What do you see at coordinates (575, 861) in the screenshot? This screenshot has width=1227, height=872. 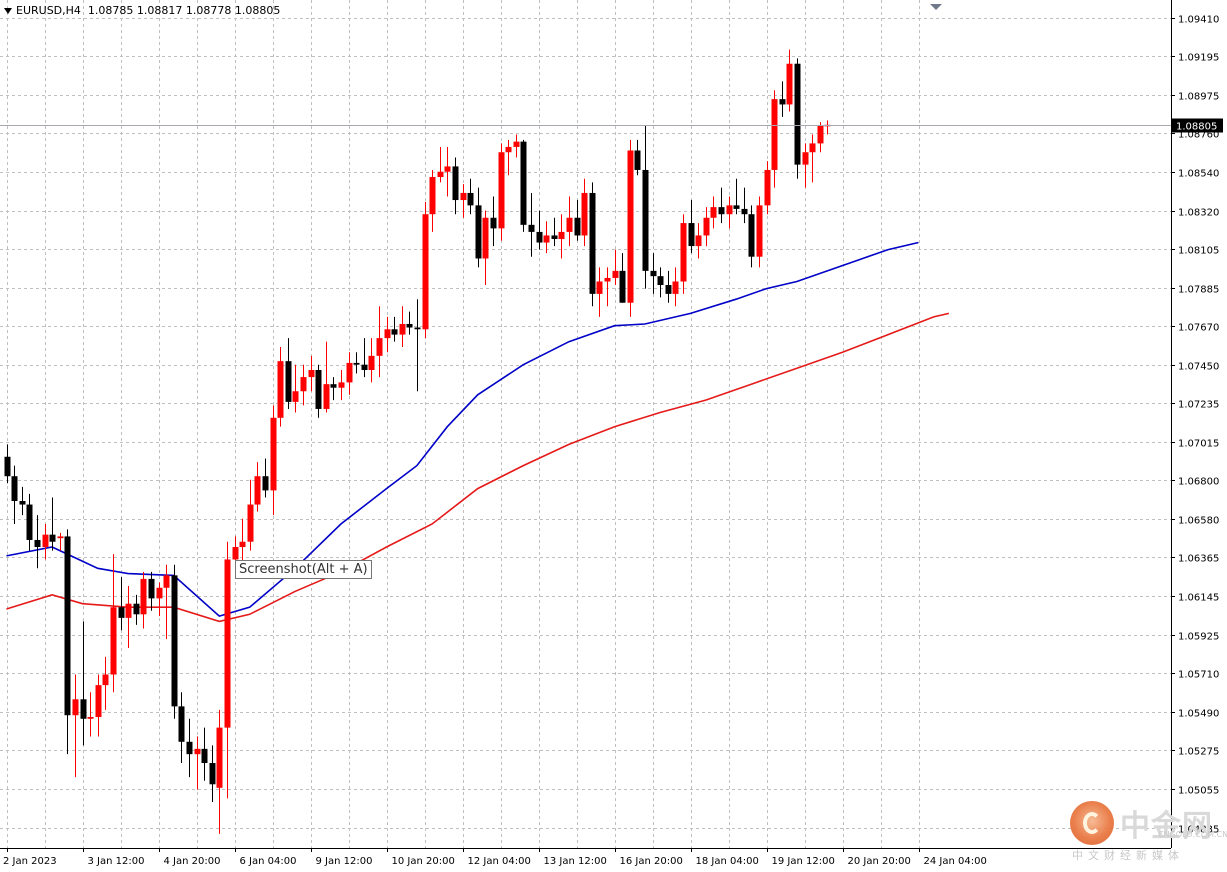 I see `time-tick-label: 13 Jan 12:00` at bounding box center [575, 861].